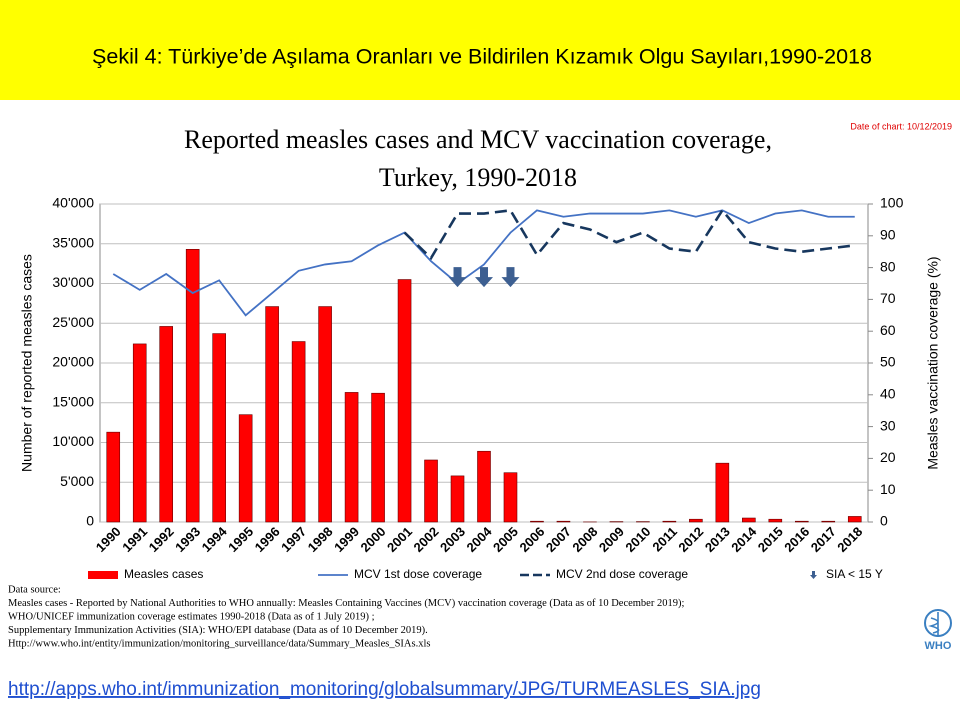 The image size is (960, 720). What do you see at coordinates (215, 539) in the screenshot?
I see `x-tick-label: 1994` at bounding box center [215, 539].